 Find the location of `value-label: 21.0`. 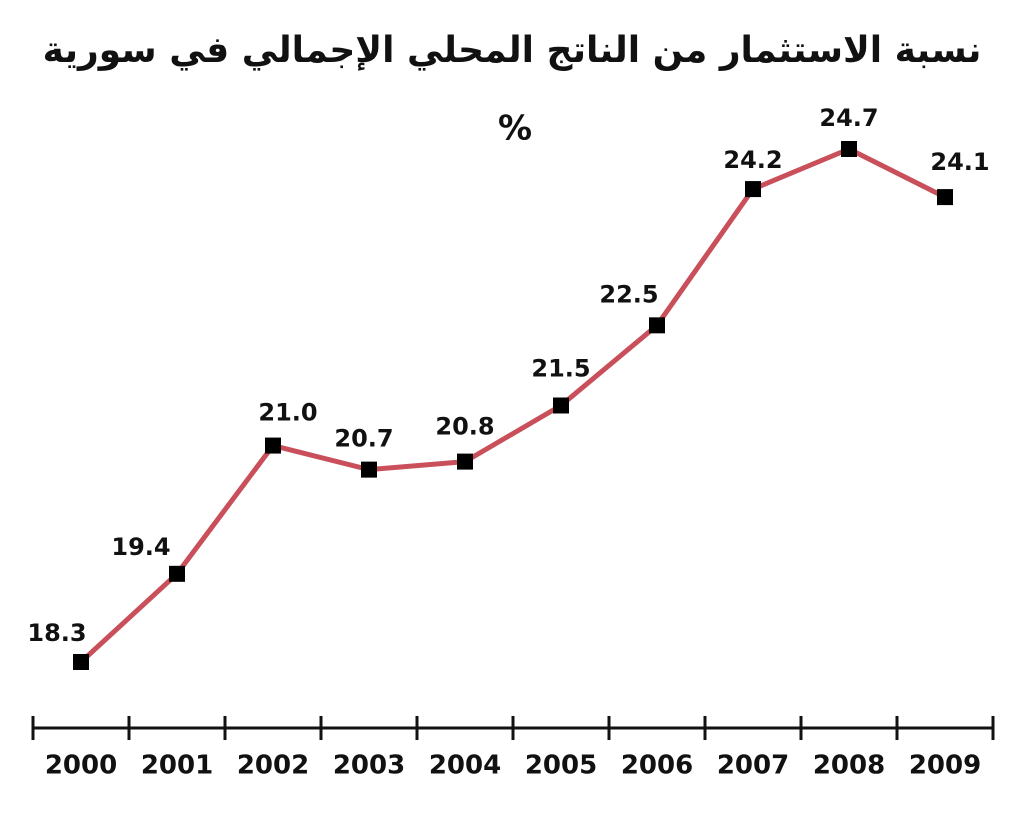

value-label: 21.0 is located at coordinates (287, 413).